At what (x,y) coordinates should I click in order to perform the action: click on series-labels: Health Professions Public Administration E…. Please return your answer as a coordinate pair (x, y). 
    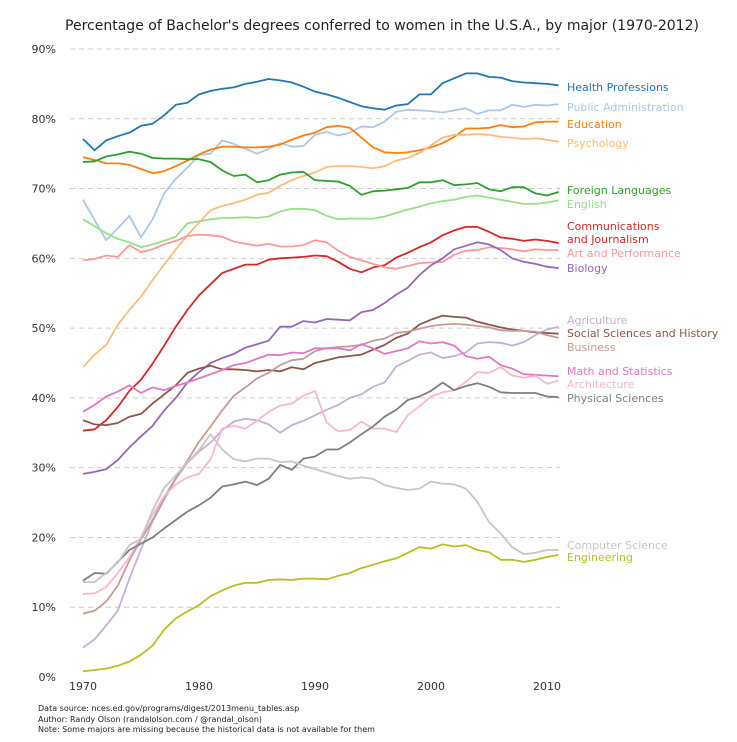
    Looking at the image, I should click on (643, 322).